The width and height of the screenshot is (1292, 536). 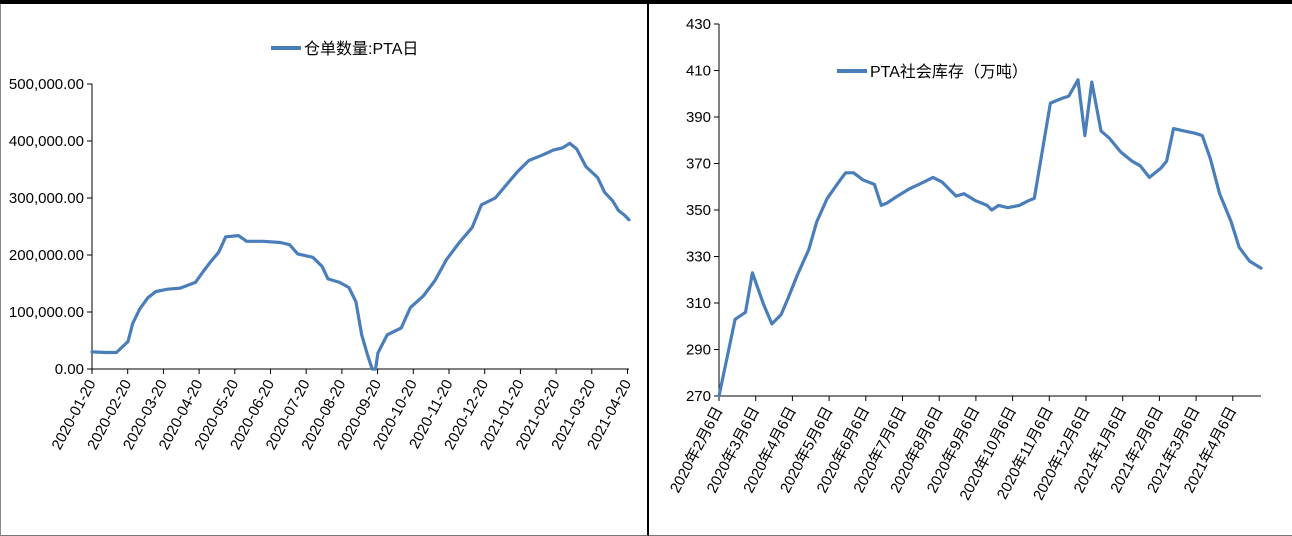 I want to click on y-tick-label: 270, so click(x=698, y=396).